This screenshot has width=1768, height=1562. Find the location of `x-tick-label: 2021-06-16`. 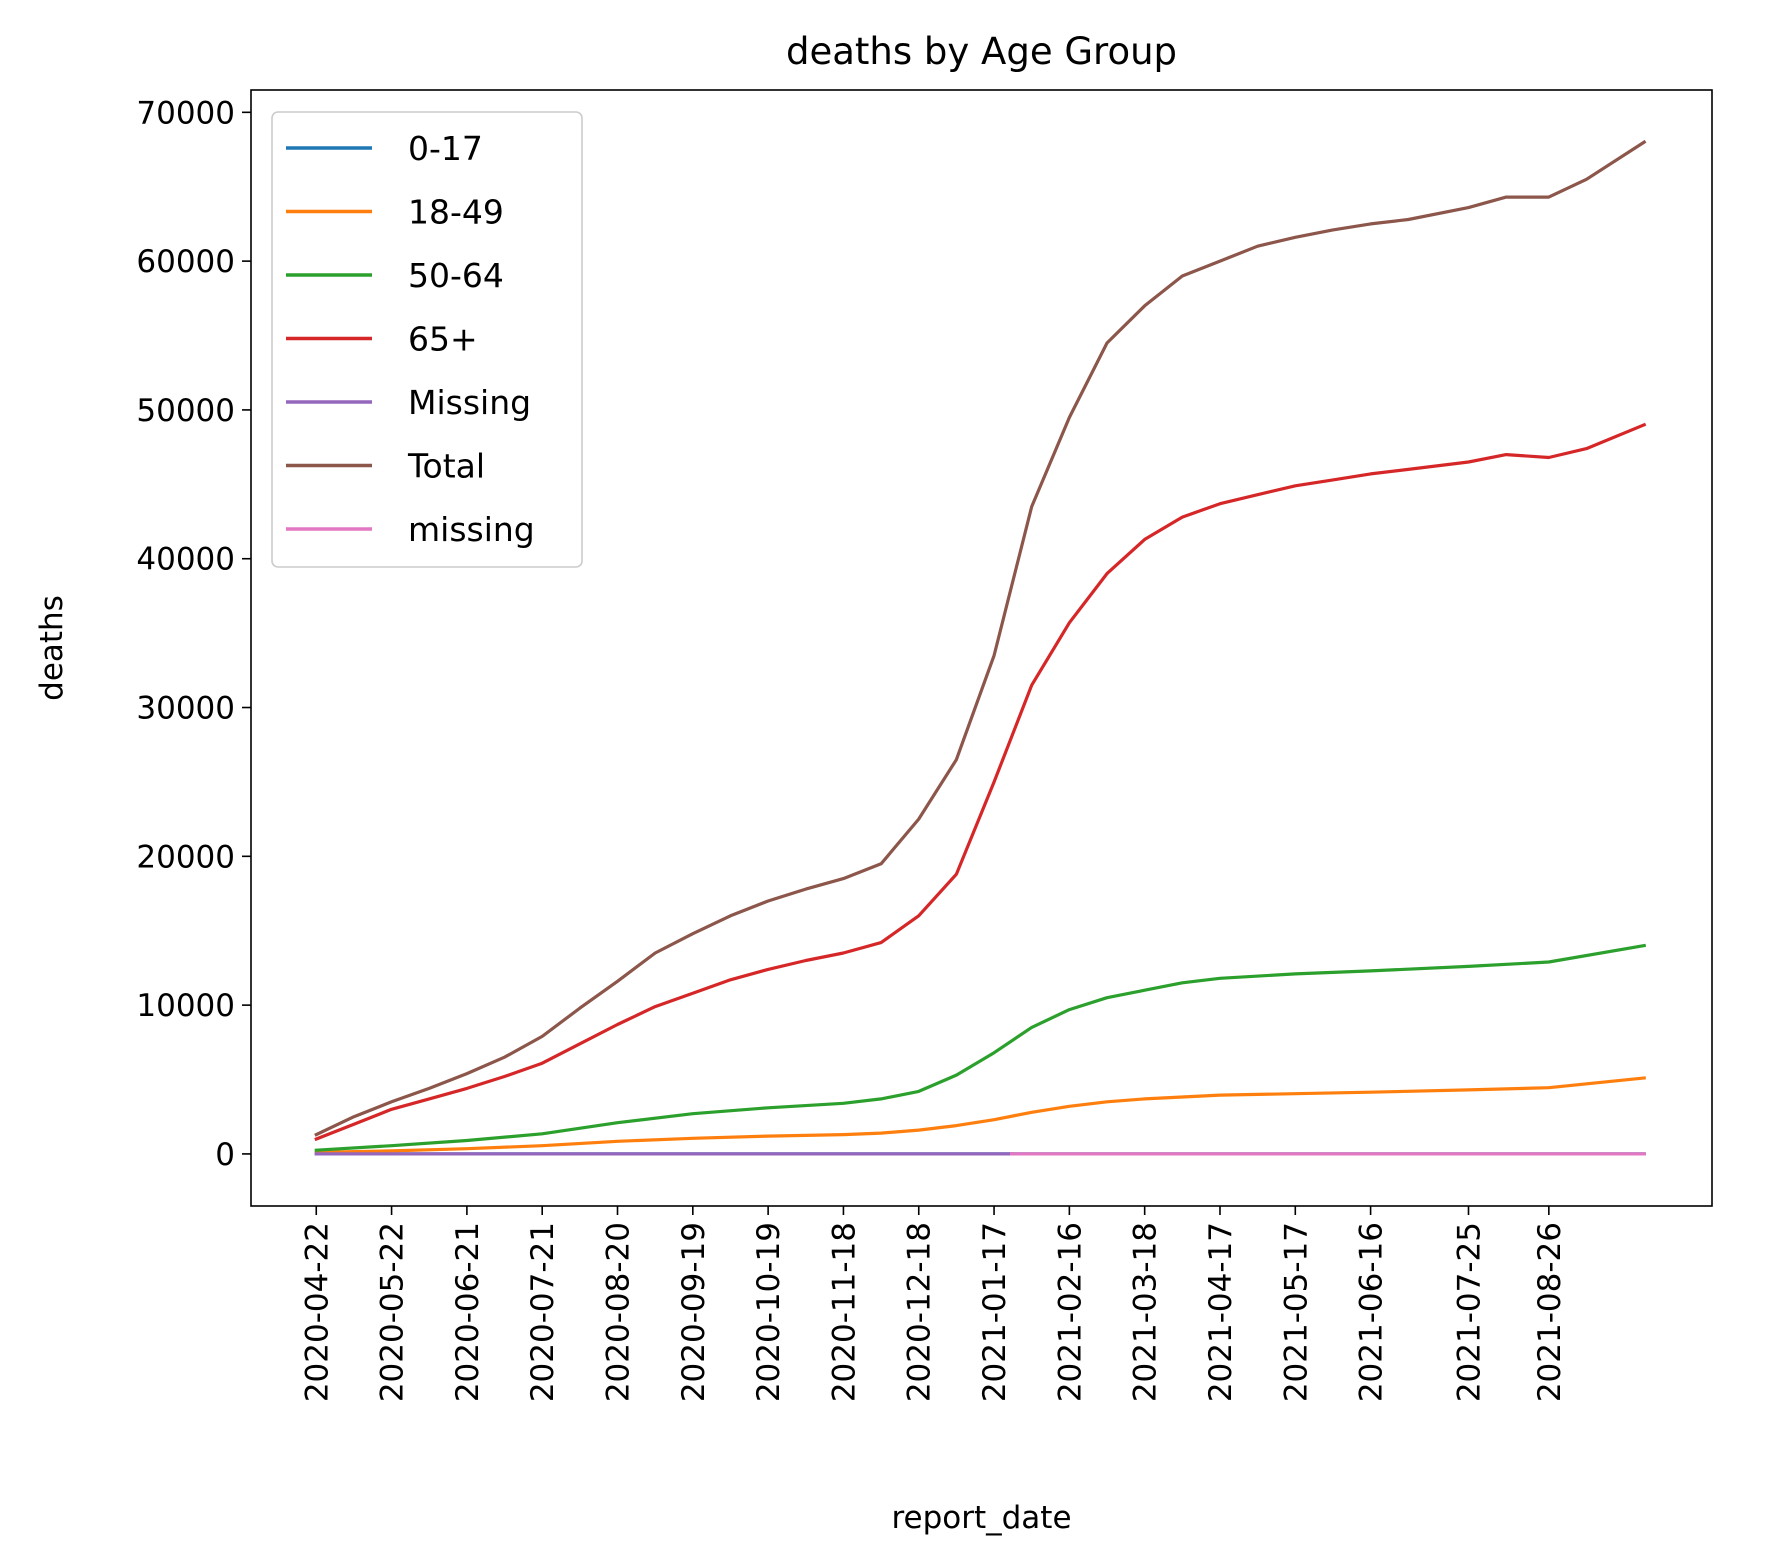

x-tick-label: 2021-06-16 is located at coordinates (1372, 1312).